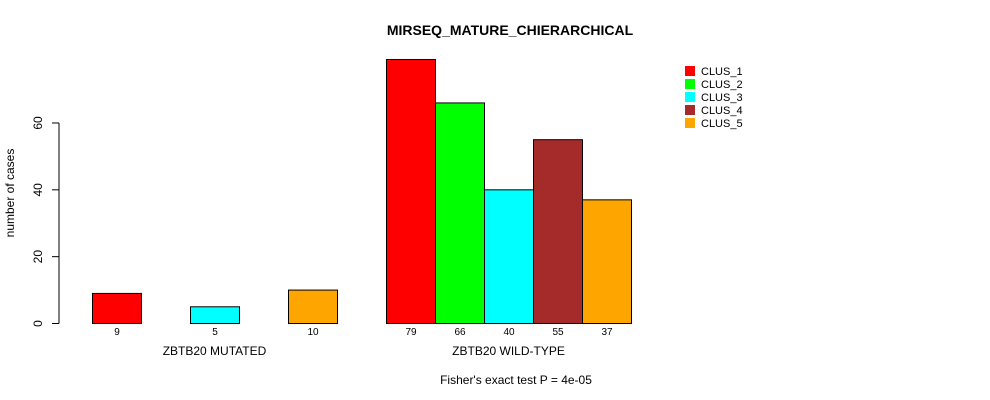  Describe the element at coordinates (117, 332) in the screenshot. I see `bar-count-label: 9` at that location.